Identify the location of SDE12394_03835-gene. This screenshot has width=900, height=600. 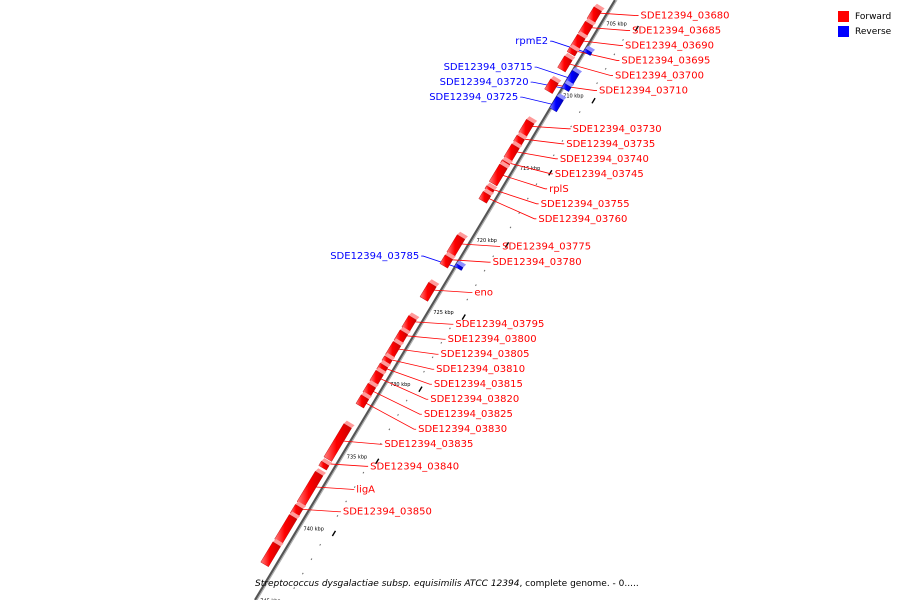
(339, 441).